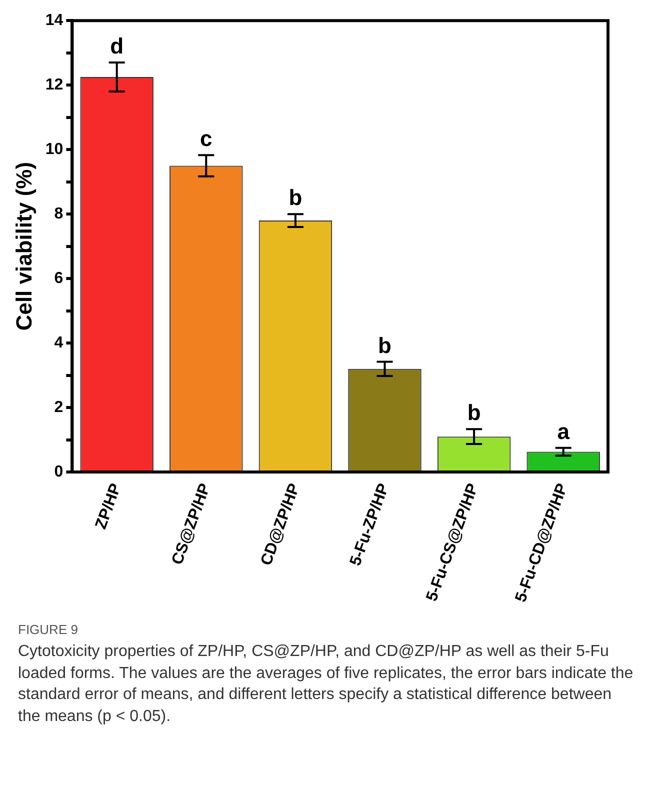  Describe the element at coordinates (23, 246) in the screenshot. I see `y-axis-title: Cell viability (%)` at that location.